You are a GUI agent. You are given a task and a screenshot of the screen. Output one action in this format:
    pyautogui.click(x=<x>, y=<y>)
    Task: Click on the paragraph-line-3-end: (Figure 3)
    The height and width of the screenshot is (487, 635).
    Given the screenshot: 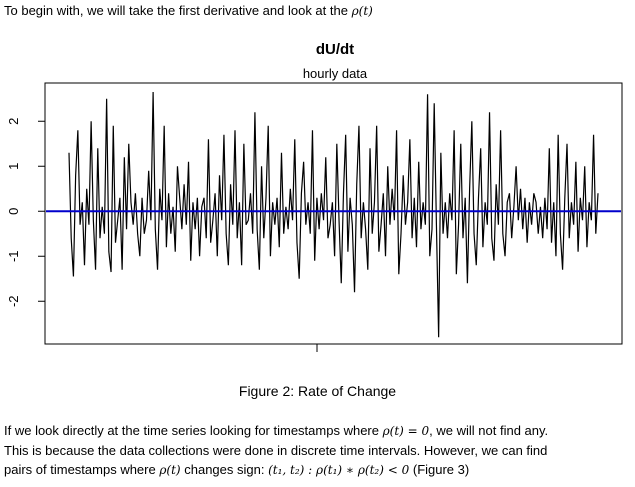 What is the action you would take?
    pyautogui.click(x=441, y=469)
    